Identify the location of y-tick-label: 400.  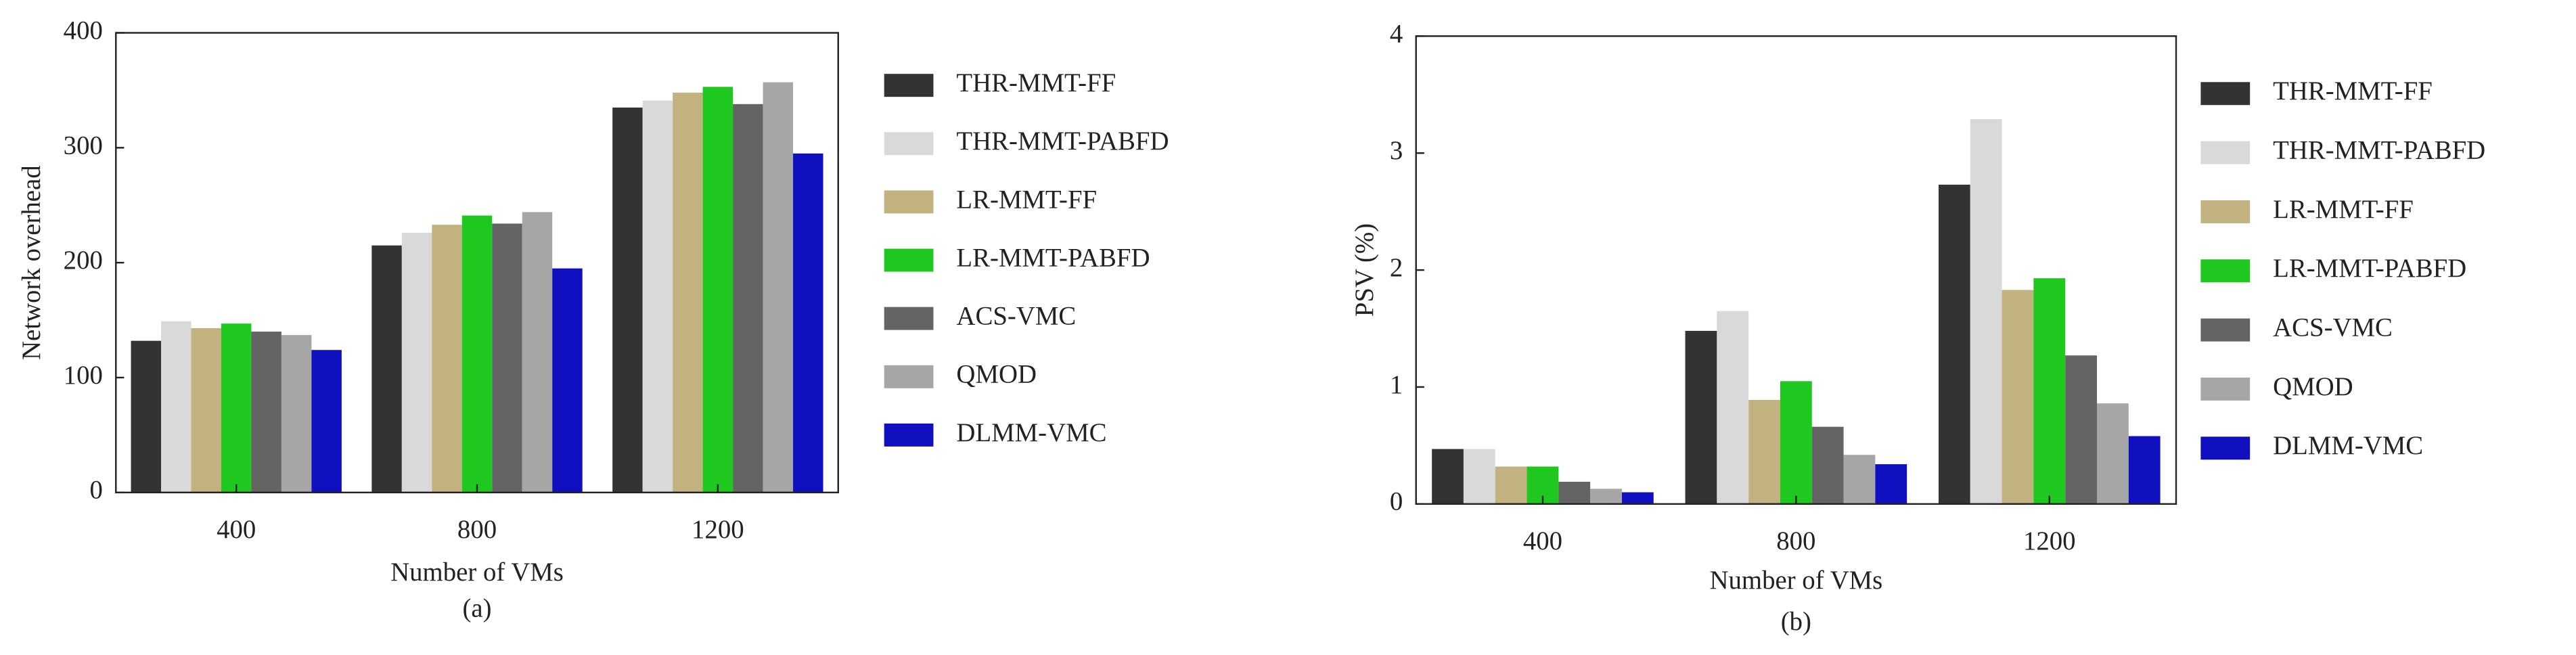
(83, 31).